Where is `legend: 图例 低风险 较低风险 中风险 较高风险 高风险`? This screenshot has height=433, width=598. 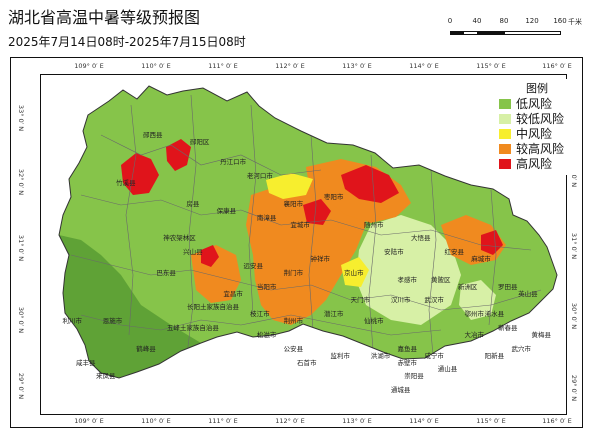 legend: 图例 低风险 较低风险 中风险 较高风险 高风险 is located at coordinates (537, 127).